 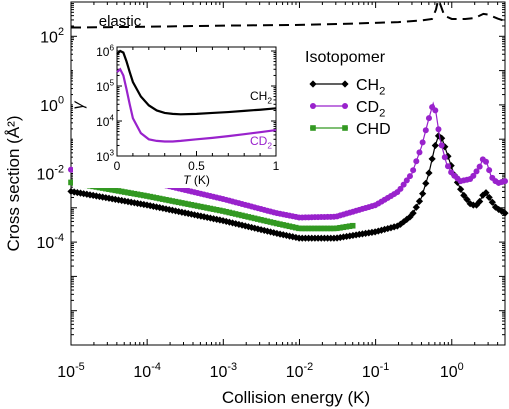 I want to click on y-tick-label-1: 10⁻², so click(x=50, y=173).